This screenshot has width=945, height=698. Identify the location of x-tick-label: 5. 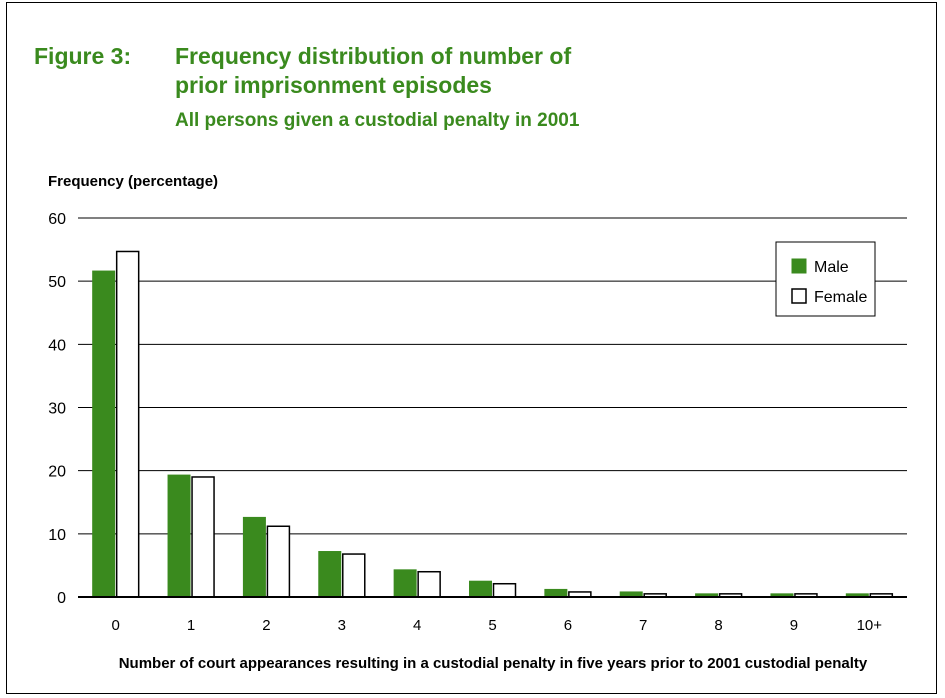
(492, 625).